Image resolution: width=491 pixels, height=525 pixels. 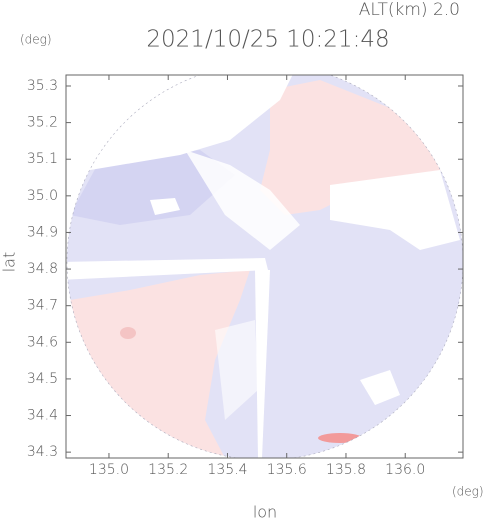 What do you see at coordinates (42, 269) in the screenshot?
I see `y-tick-label: 34.8` at bounding box center [42, 269].